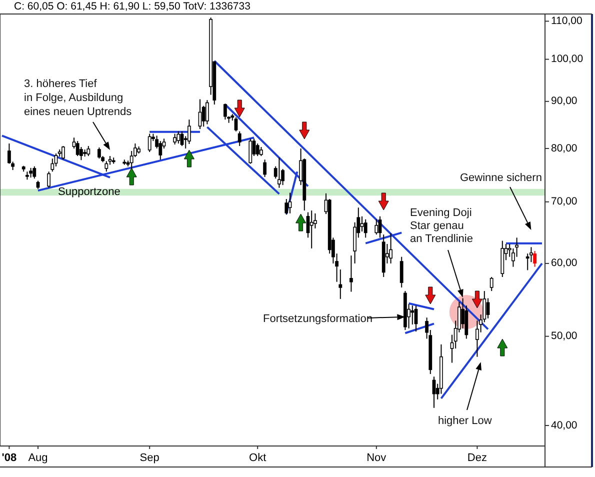 This screenshot has width=595, height=477. I want to click on y-tick-label: 70,00, so click(564, 202).